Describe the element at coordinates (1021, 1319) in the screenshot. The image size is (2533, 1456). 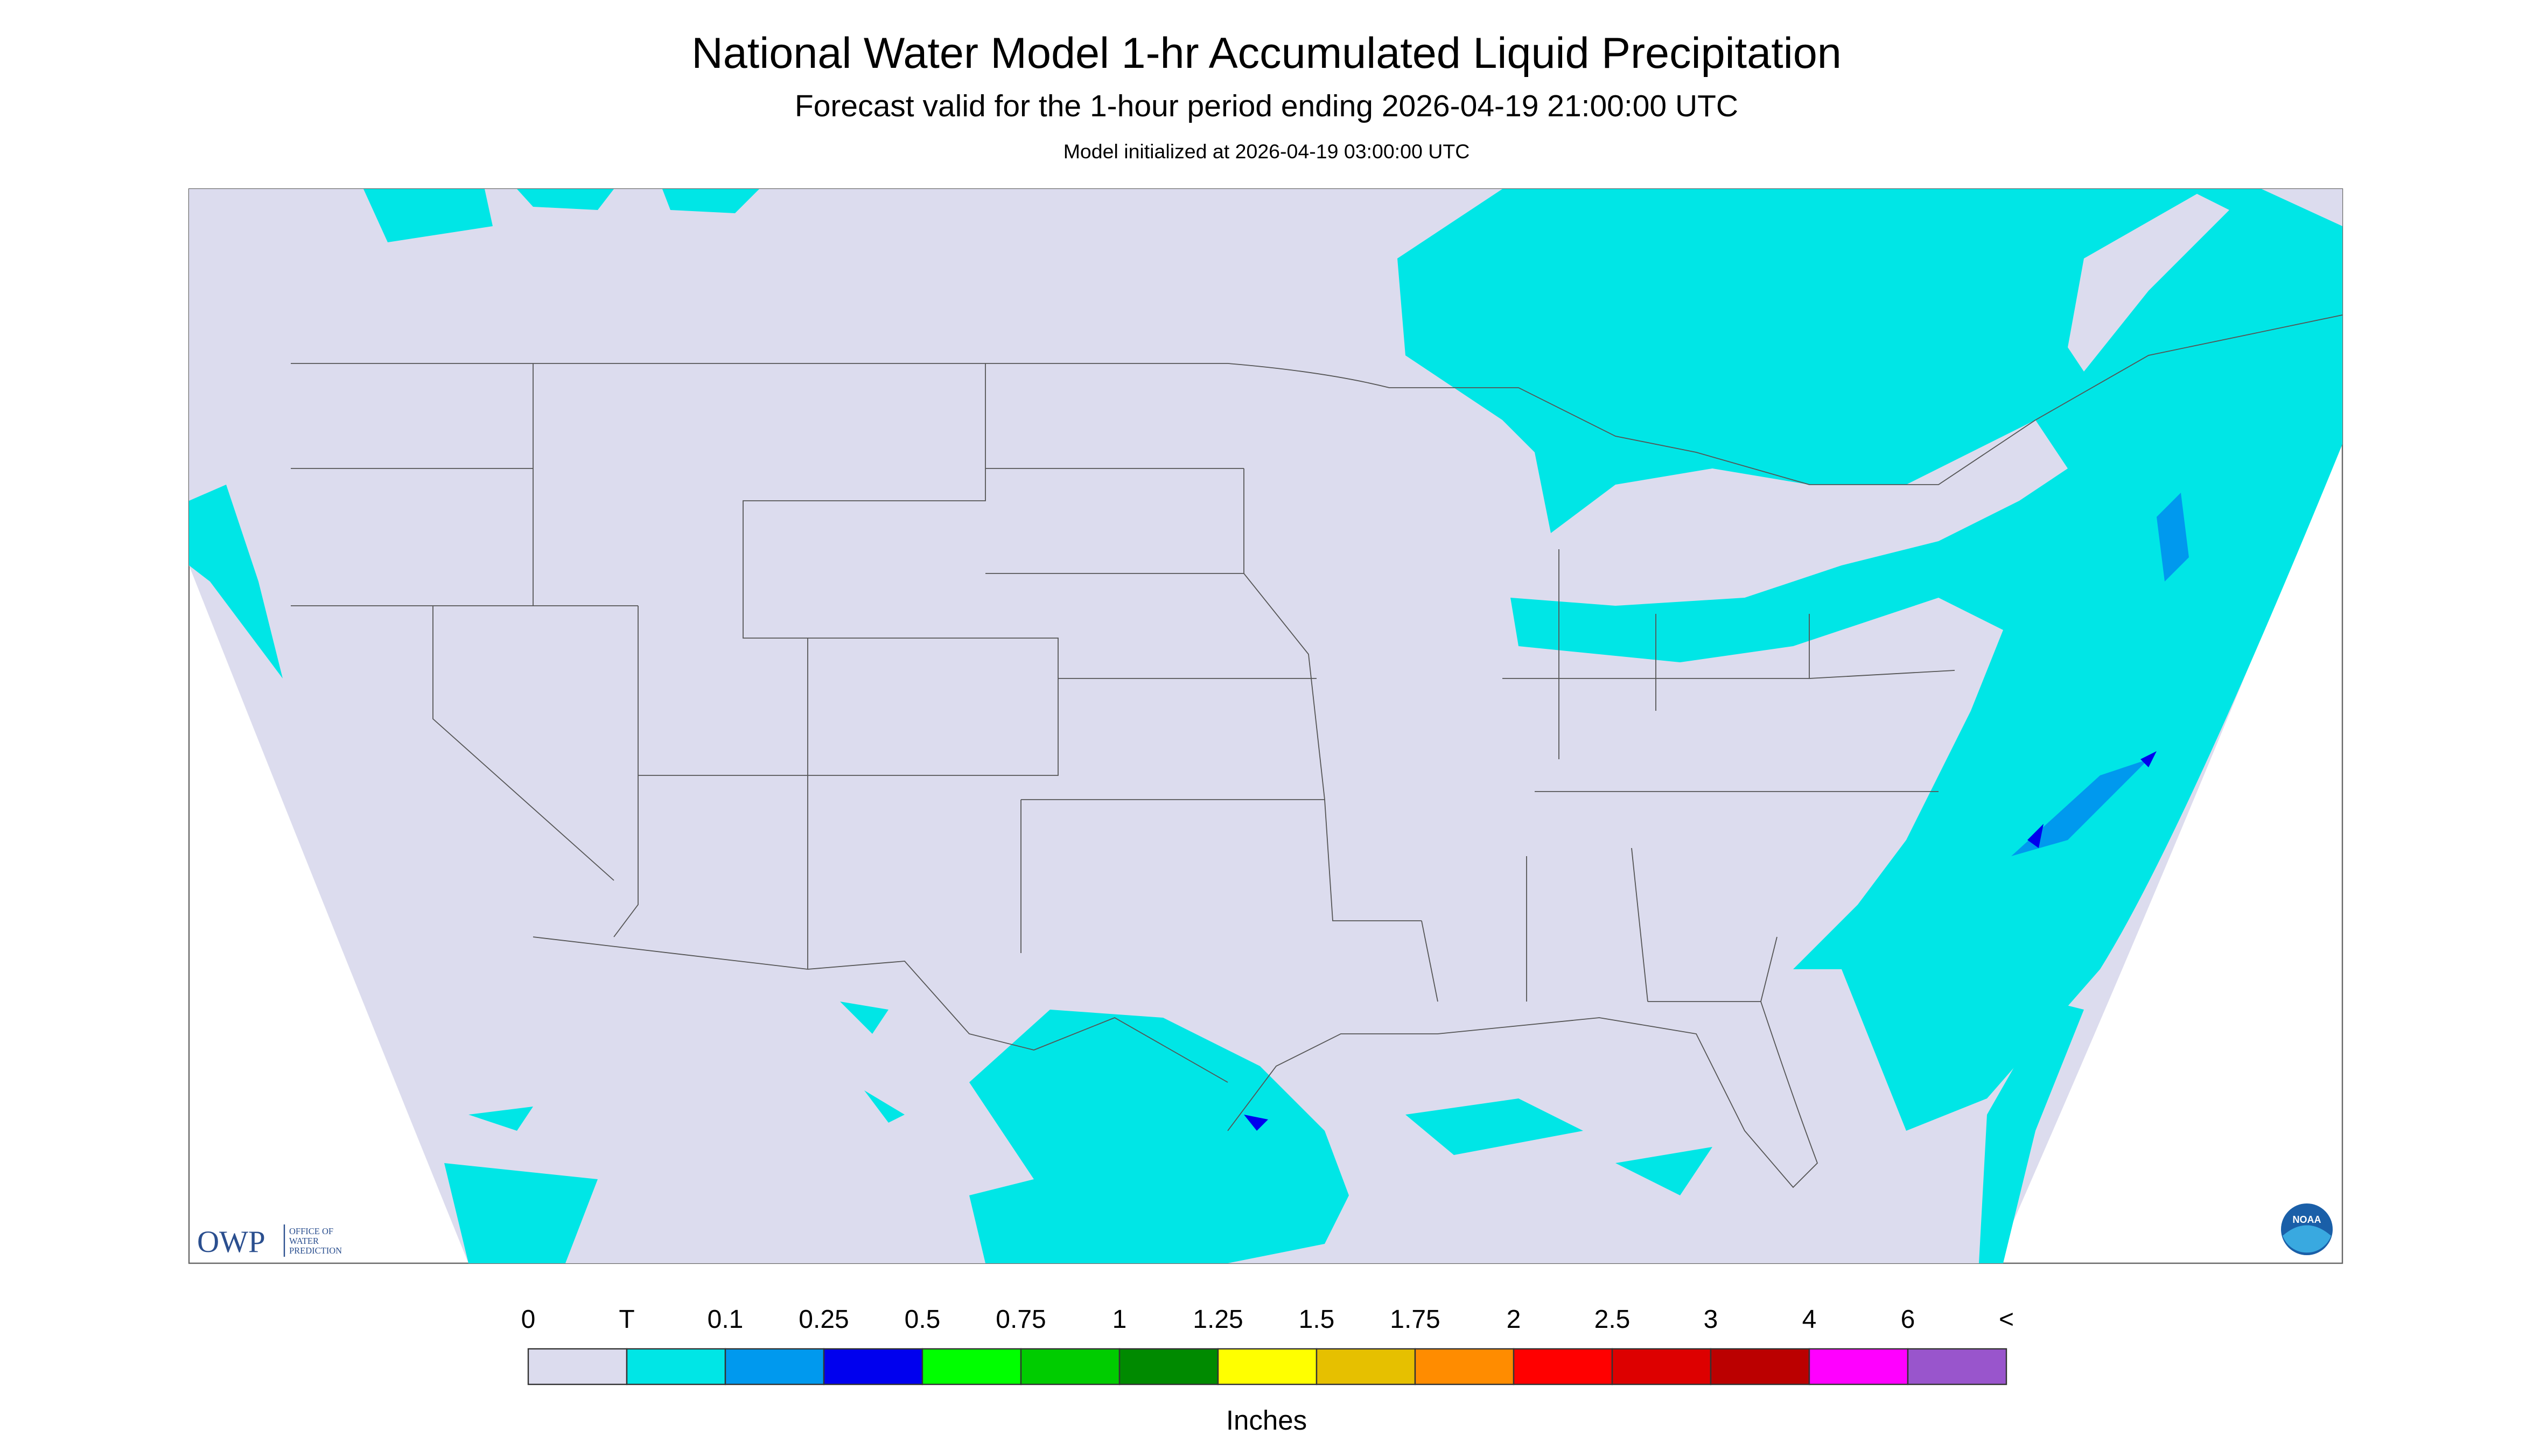
I see `legend-label: 0.75` at that location.